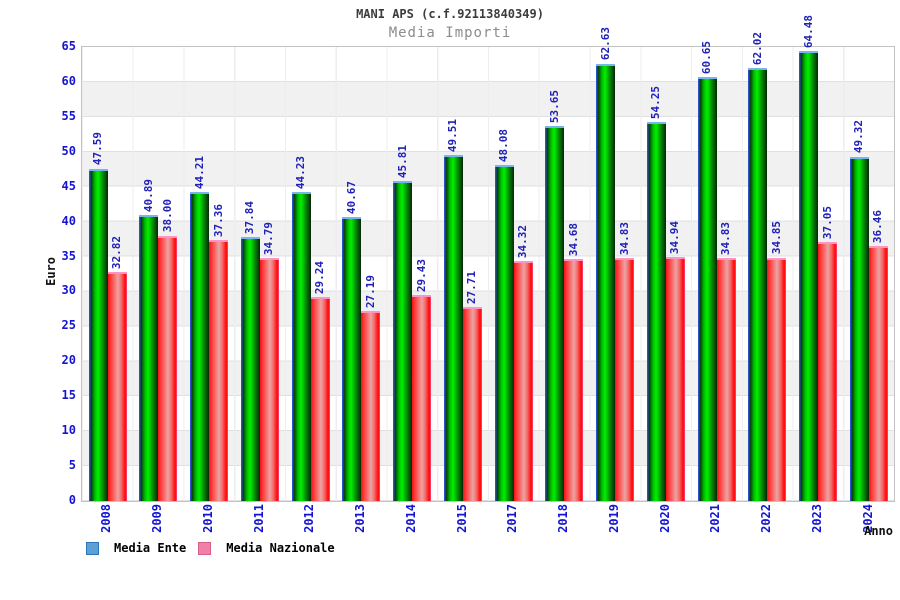 This screenshot has width=900, height=600. Describe the element at coordinates (371, 406) in the screenshot. I see `bar-media-nazionale-2013` at that location.